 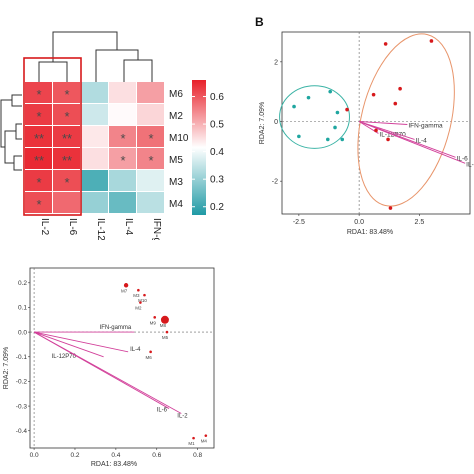 I want to click on y-tick-label: -0.2, so click(x=22, y=382).